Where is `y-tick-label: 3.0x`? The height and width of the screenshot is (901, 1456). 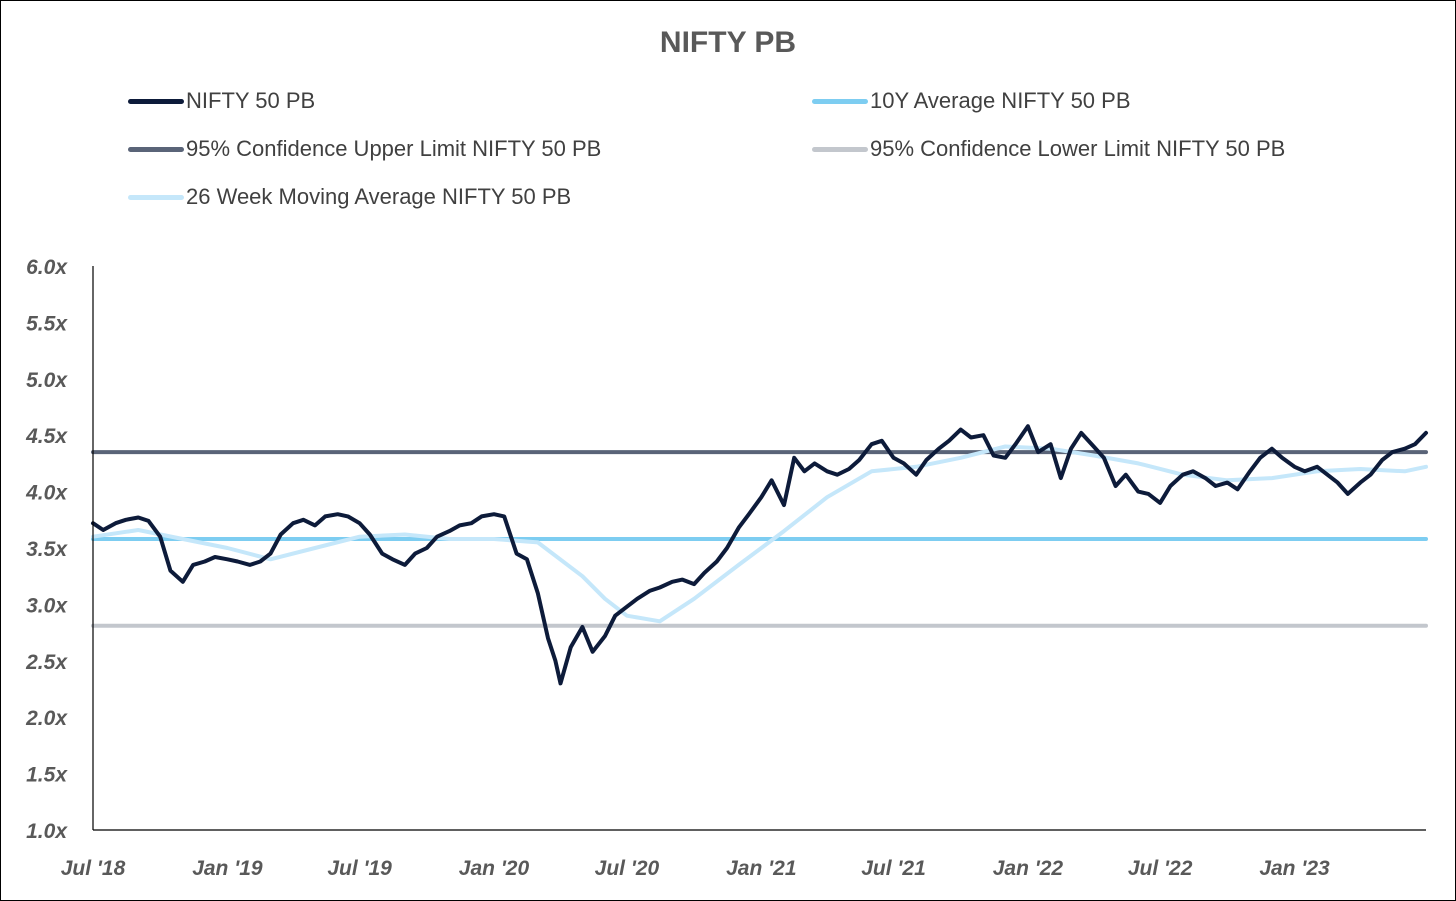 y-tick-label: 3.0x is located at coordinates (47, 605).